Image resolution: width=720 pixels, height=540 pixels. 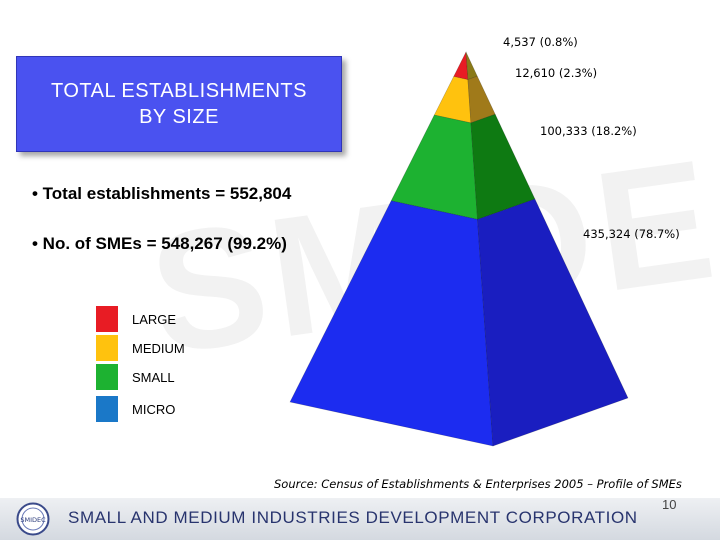 What do you see at coordinates (107, 348) in the screenshot?
I see `legend-swatch-medium` at bounding box center [107, 348].